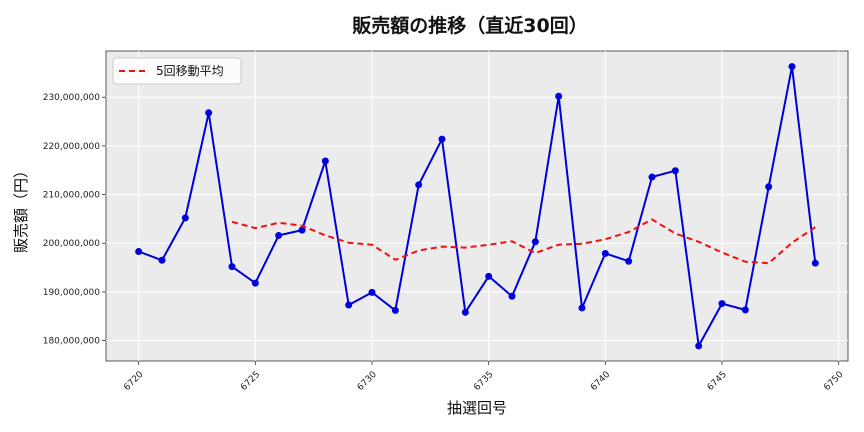 Image resolution: width=864 pixels, height=432 pixels. I want to click on legend-box, so click(177, 71).